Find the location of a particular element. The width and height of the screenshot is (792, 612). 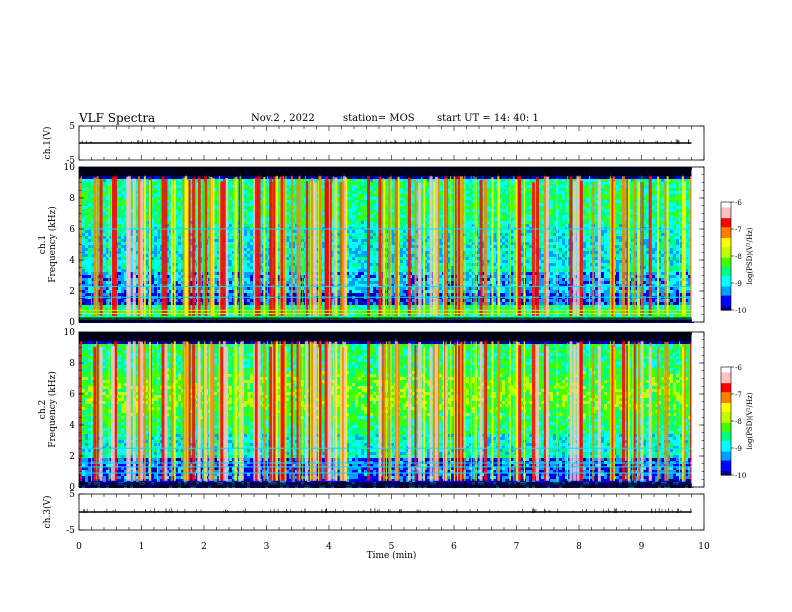

x-tick-label: 7 is located at coordinates (517, 547).